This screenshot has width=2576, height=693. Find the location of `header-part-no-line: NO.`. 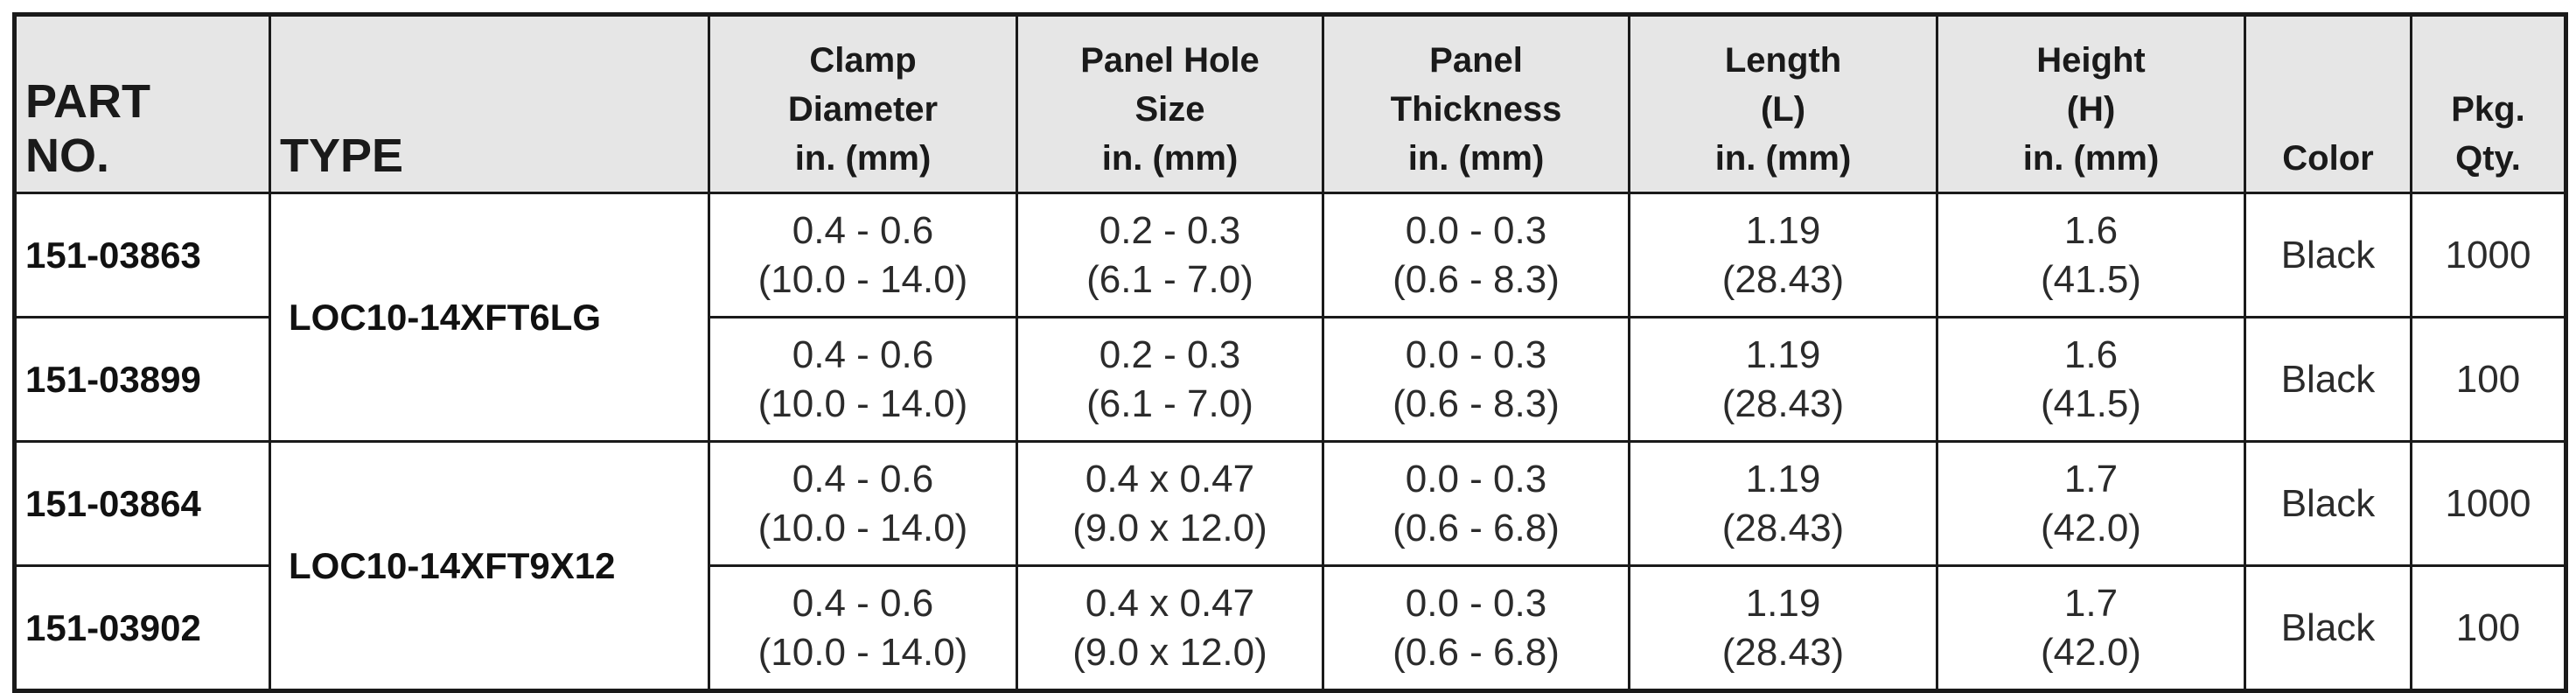

header-part-no-line: NO. is located at coordinates (67, 156).